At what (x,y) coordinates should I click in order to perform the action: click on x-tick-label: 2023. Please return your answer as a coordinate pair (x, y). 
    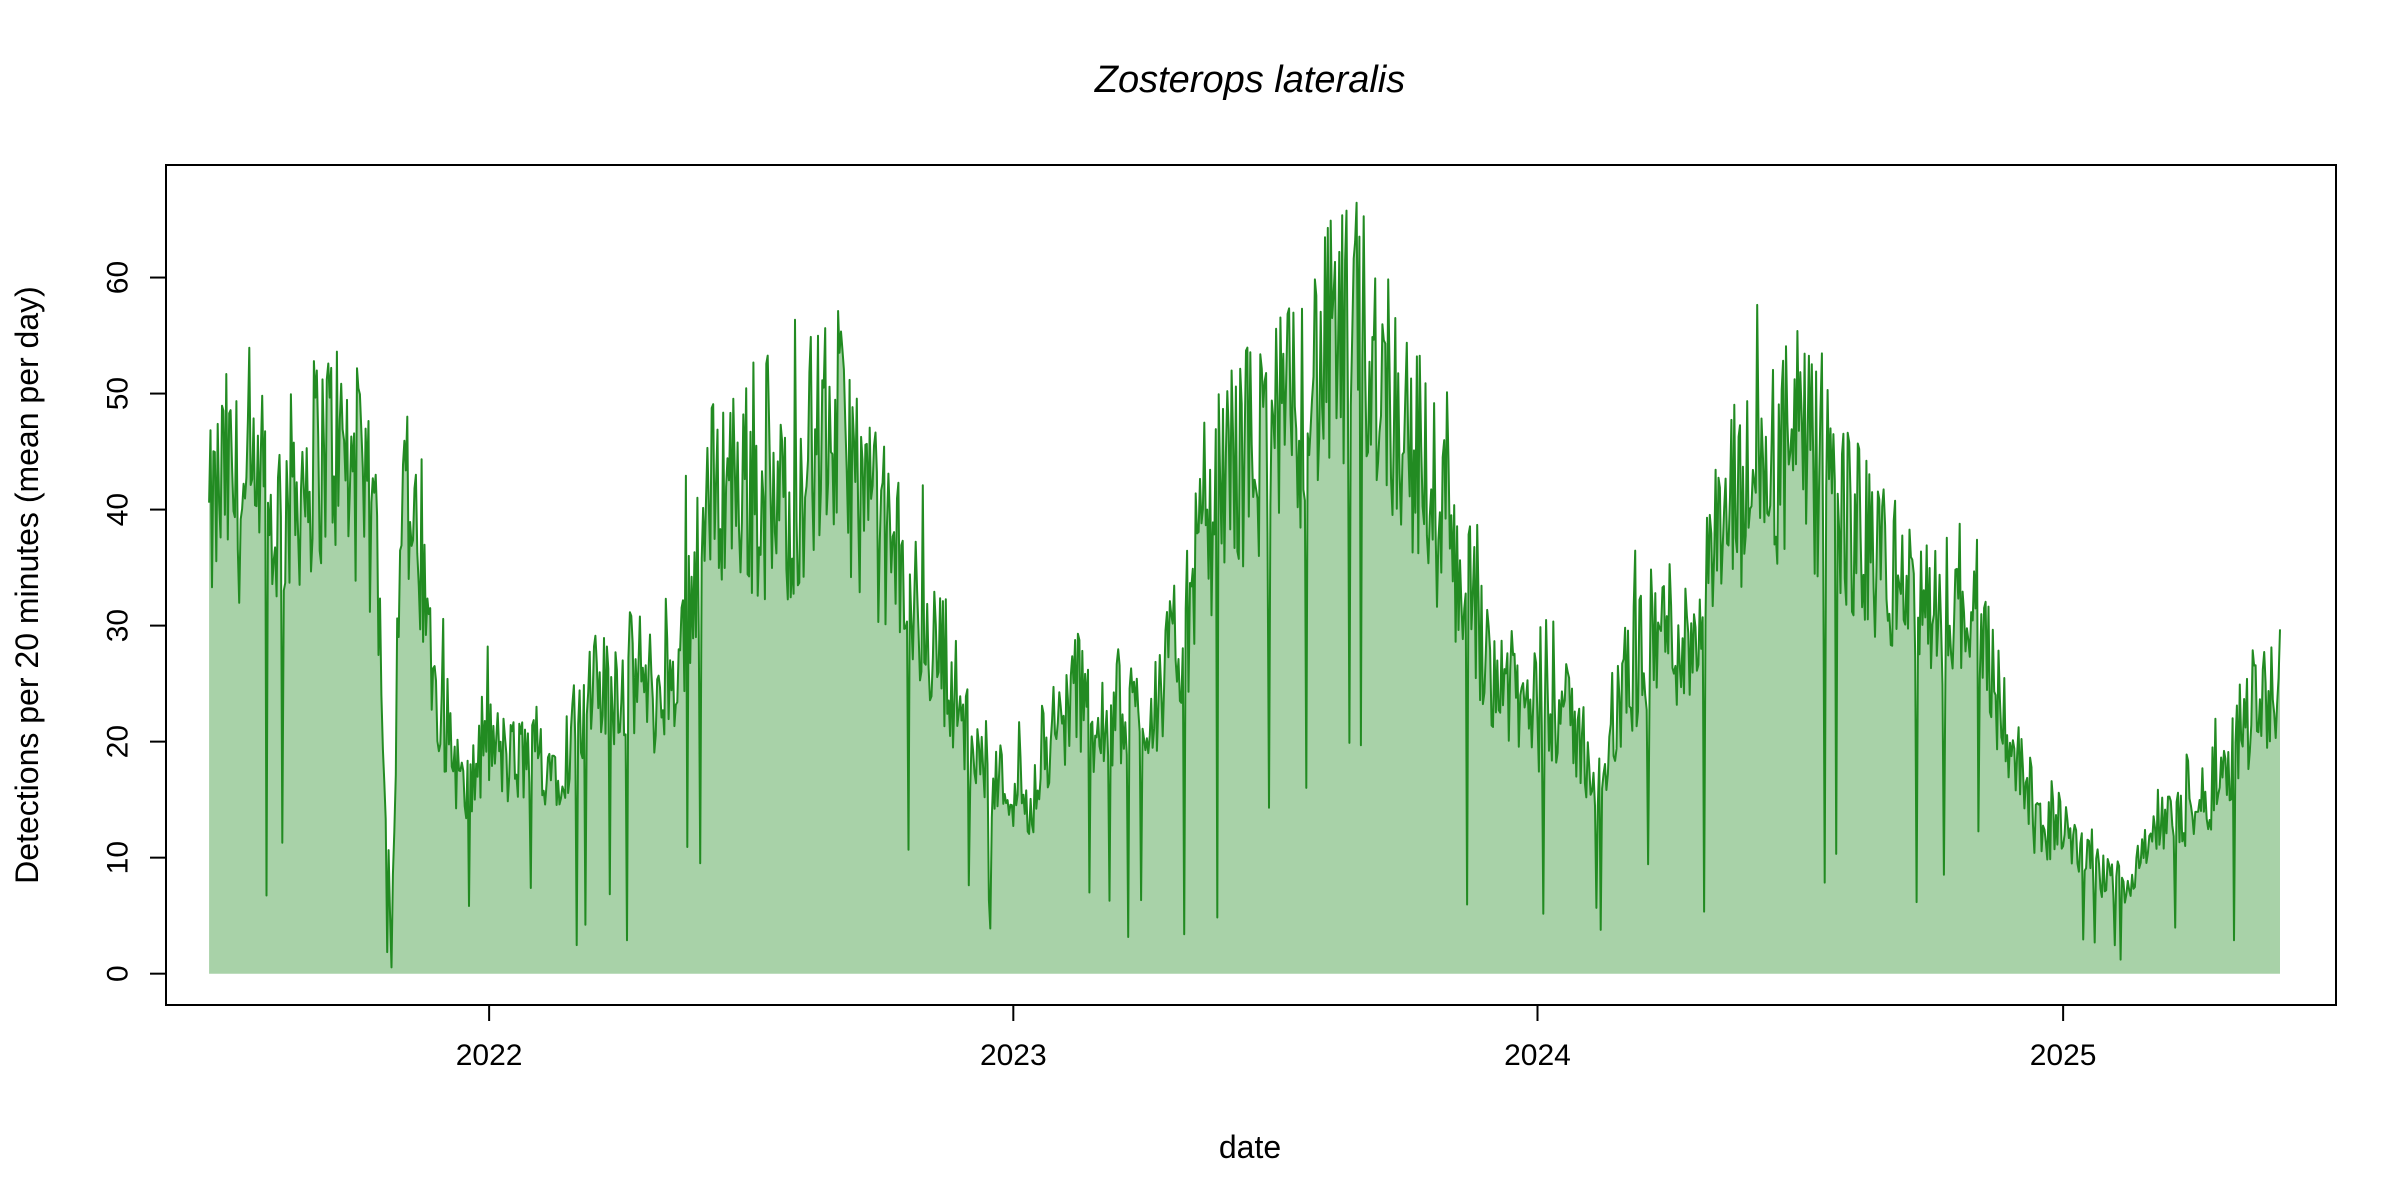
    Looking at the image, I should click on (1013, 1055).